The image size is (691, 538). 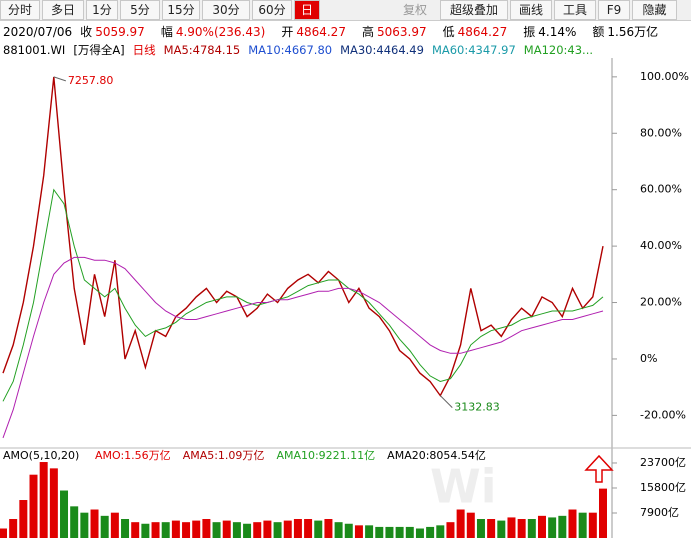 I want to click on toolbar-button: 画线, so click(x=531, y=10).